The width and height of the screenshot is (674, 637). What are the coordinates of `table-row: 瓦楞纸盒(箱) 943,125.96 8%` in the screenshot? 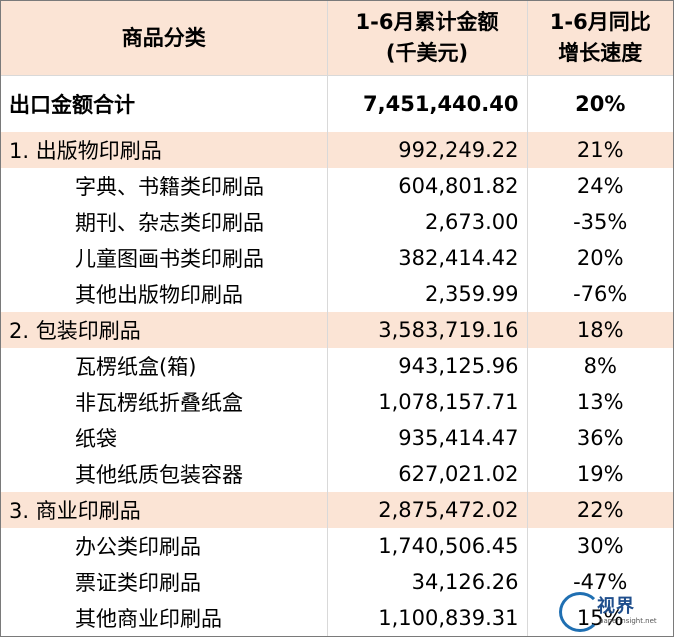 It's located at (337, 366).